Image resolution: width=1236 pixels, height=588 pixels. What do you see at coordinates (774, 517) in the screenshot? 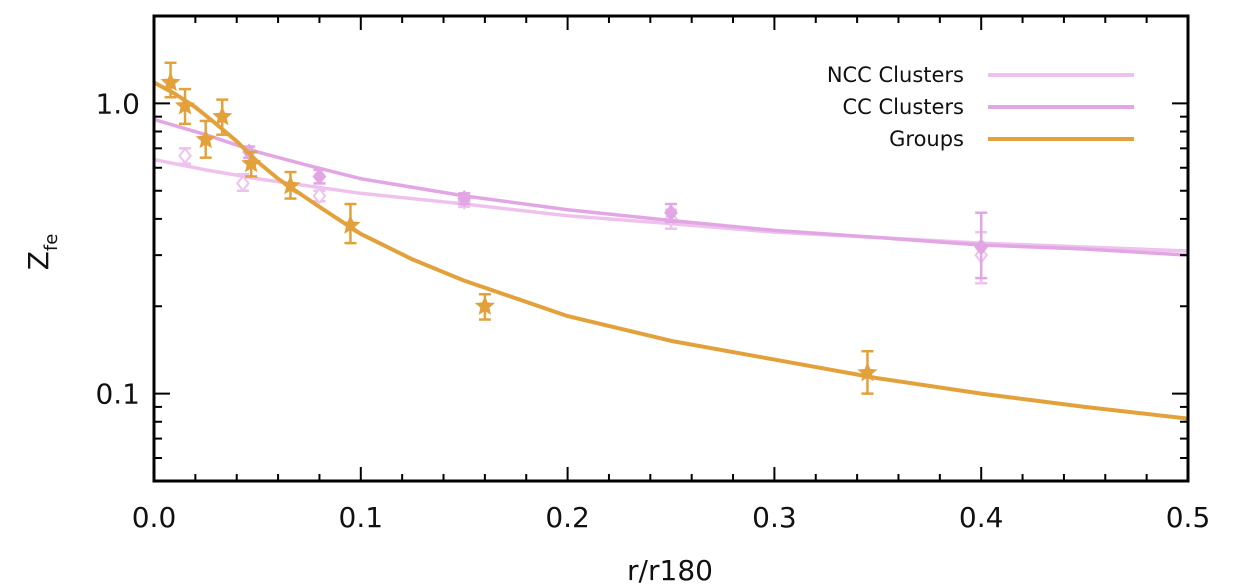
I see `x-tick-label: 0.3` at bounding box center [774, 517].